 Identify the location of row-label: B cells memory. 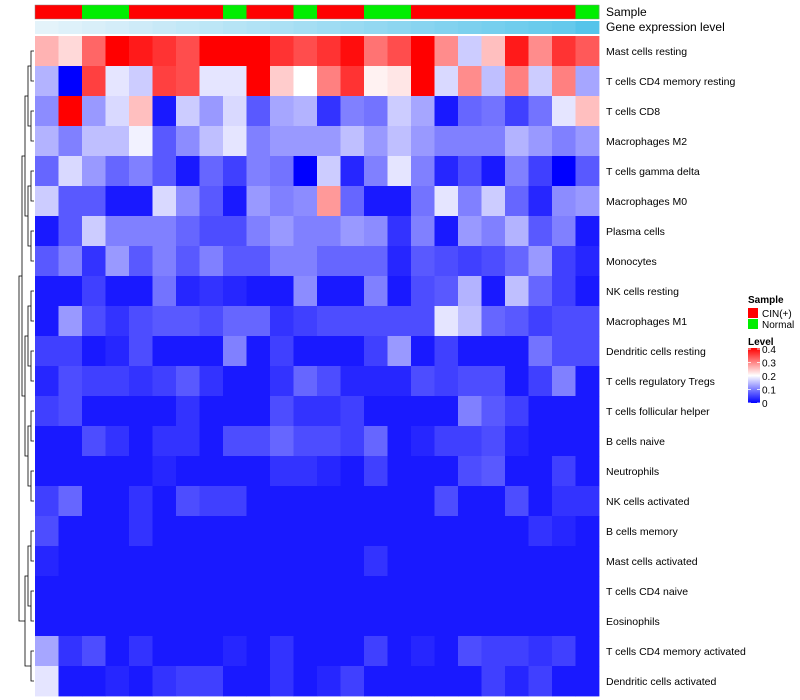
(642, 532).